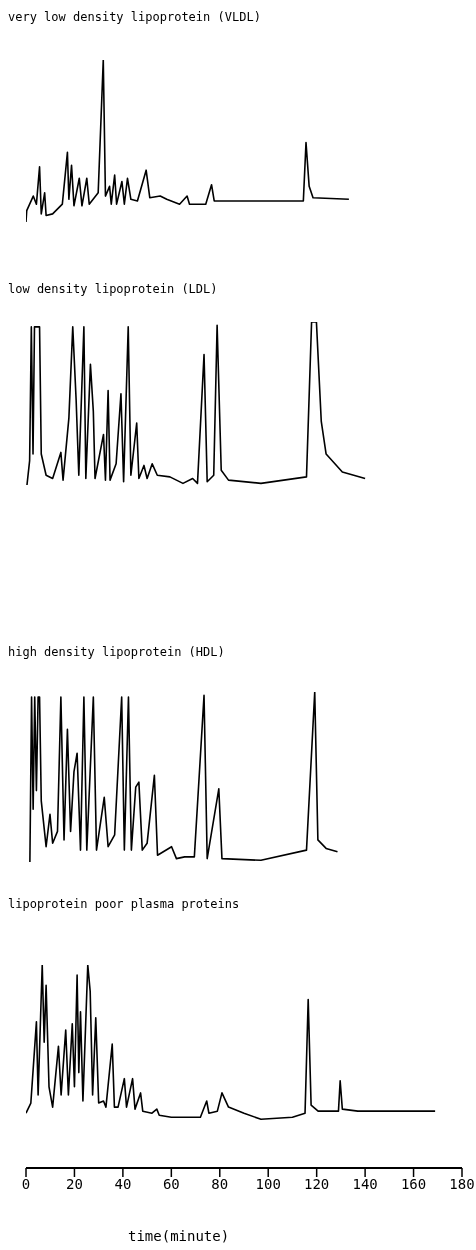  What do you see at coordinates (124, 905) in the screenshot?
I see `chart-title: lipoprotein poor plasma proteins` at bounding box center [124, 905].